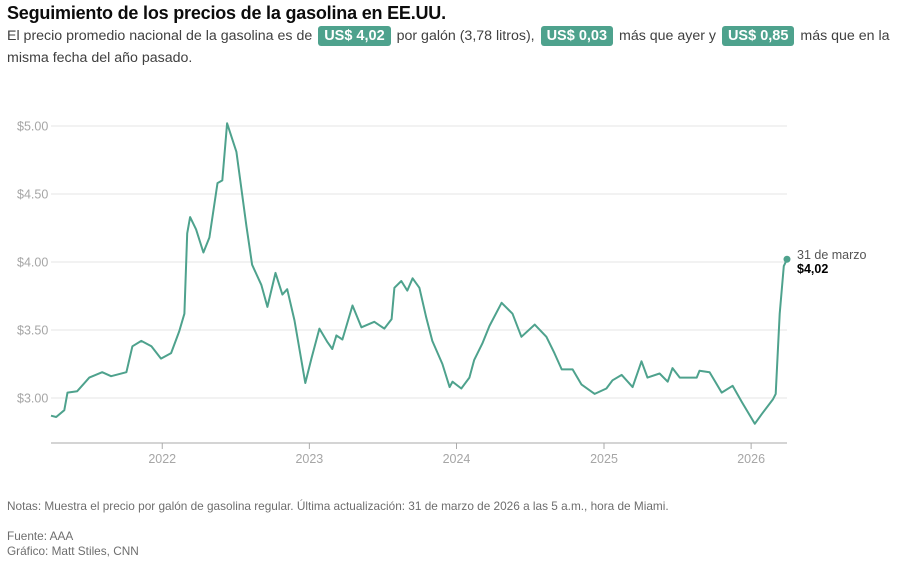 This screenshot has height=569, width=902. What do you see at coordinates (32, 331) in the screenshot?
I see `y-tick-label: $3.50` at bounding box center [32, 331].